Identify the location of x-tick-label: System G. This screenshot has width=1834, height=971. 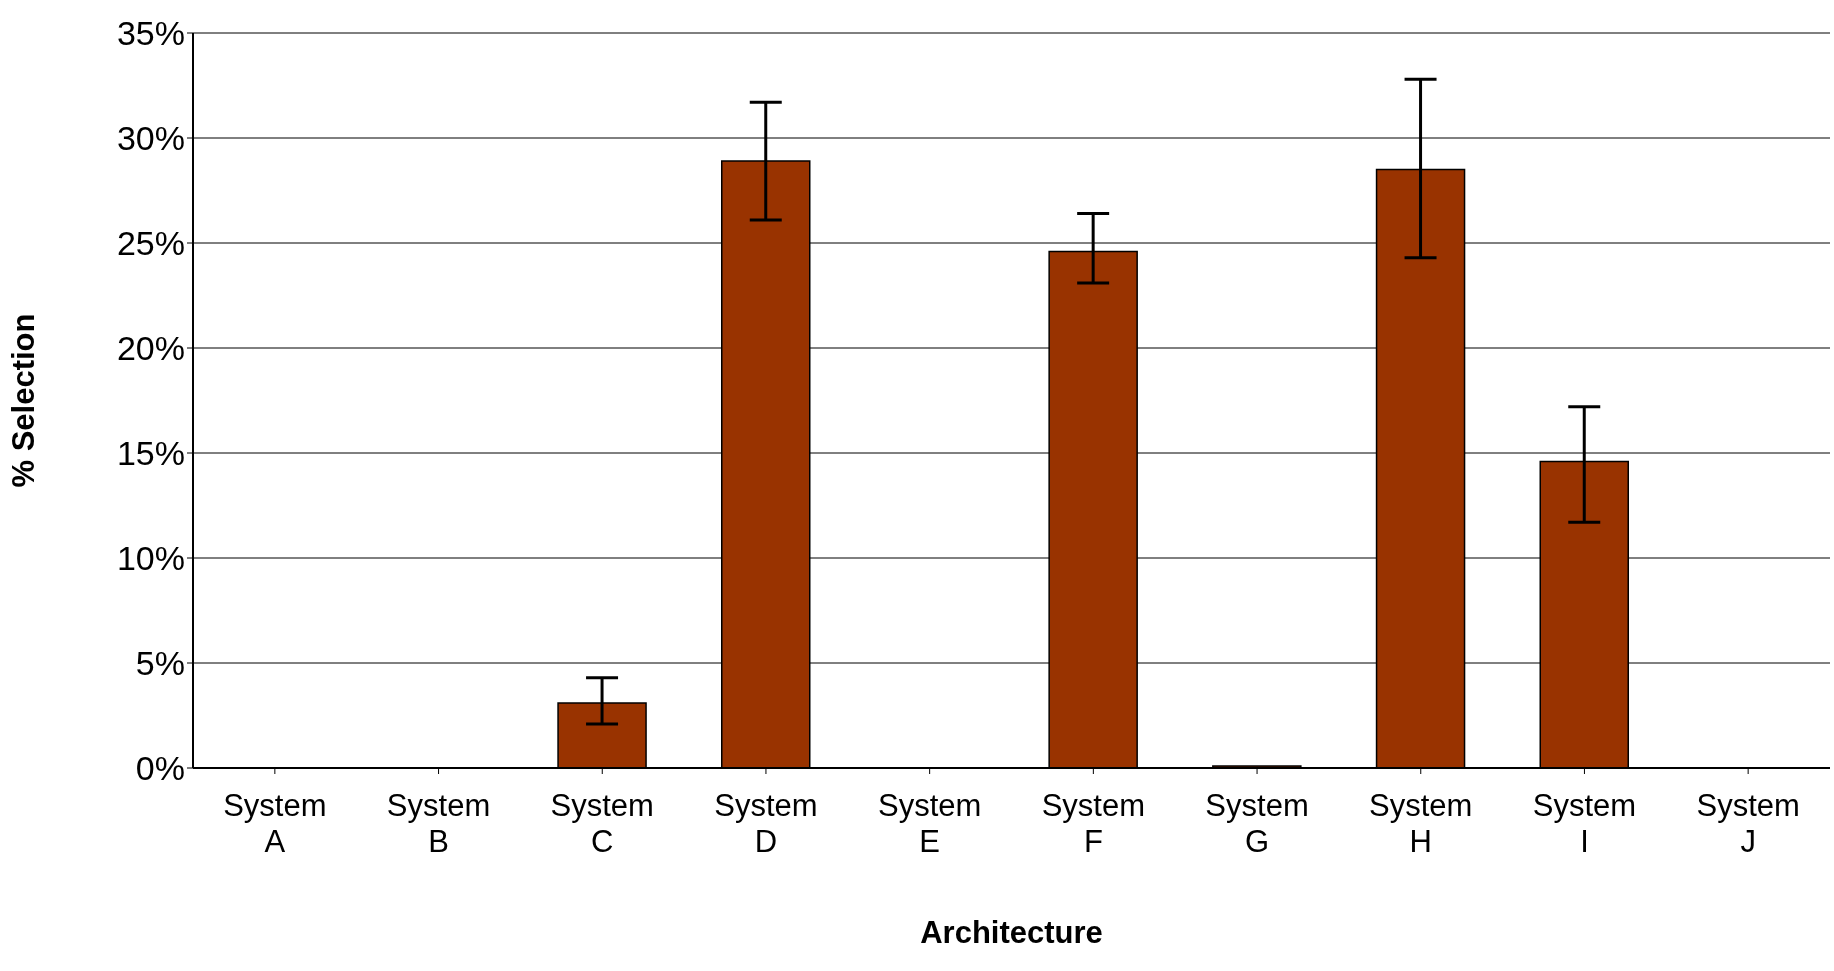
(1257, 823).